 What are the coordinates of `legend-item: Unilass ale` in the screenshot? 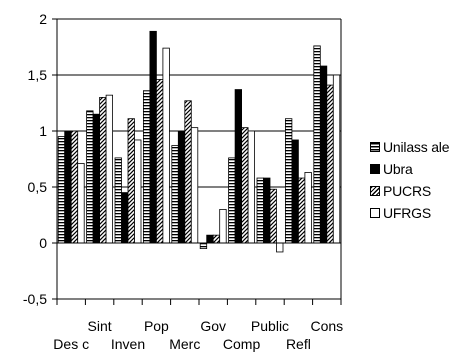 It's located at (420, 147).